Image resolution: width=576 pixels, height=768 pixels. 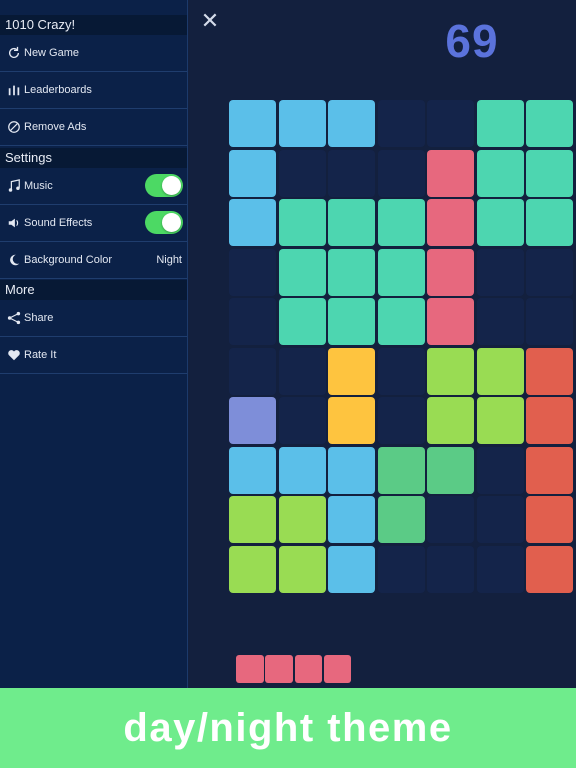 What do you see at coordinates (93, 158) in the screenshot?
I see `settings-header: Settings` at bounding box center [93, 158].